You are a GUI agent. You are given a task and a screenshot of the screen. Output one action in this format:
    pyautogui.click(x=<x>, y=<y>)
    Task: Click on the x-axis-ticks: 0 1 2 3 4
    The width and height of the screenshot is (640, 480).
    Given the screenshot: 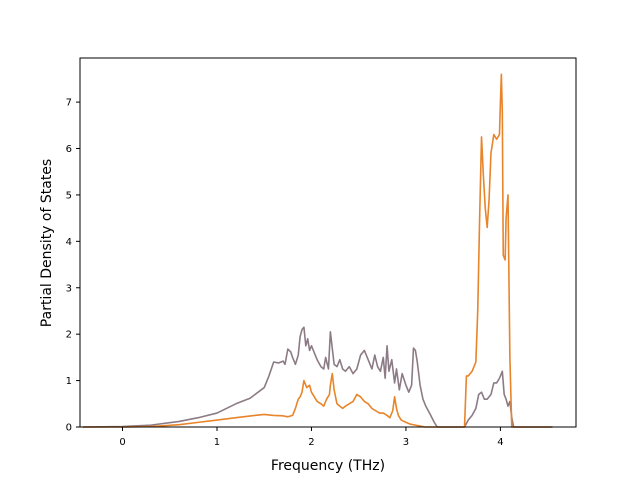 What is the action you would take?
    pyautogui.click(x=311, y=437)
    